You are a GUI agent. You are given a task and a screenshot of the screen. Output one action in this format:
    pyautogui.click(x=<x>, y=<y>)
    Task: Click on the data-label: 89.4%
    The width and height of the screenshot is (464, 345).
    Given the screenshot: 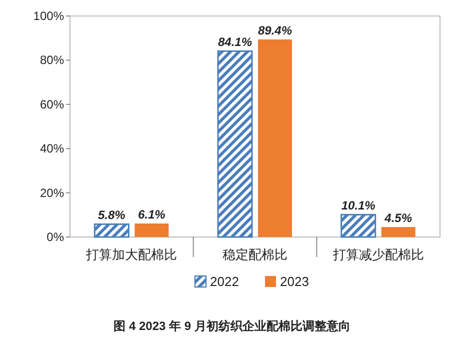 What is the action you would take?
    pyautogui.click(x=275, y=30)
    